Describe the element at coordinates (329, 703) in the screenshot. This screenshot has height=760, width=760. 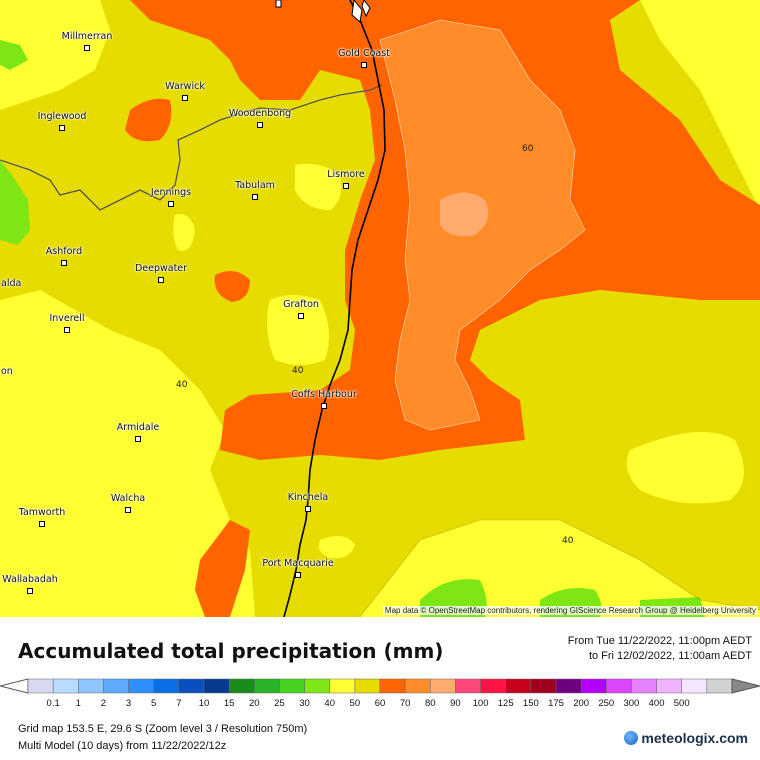
I see `color-scale-label: 40` at that location.